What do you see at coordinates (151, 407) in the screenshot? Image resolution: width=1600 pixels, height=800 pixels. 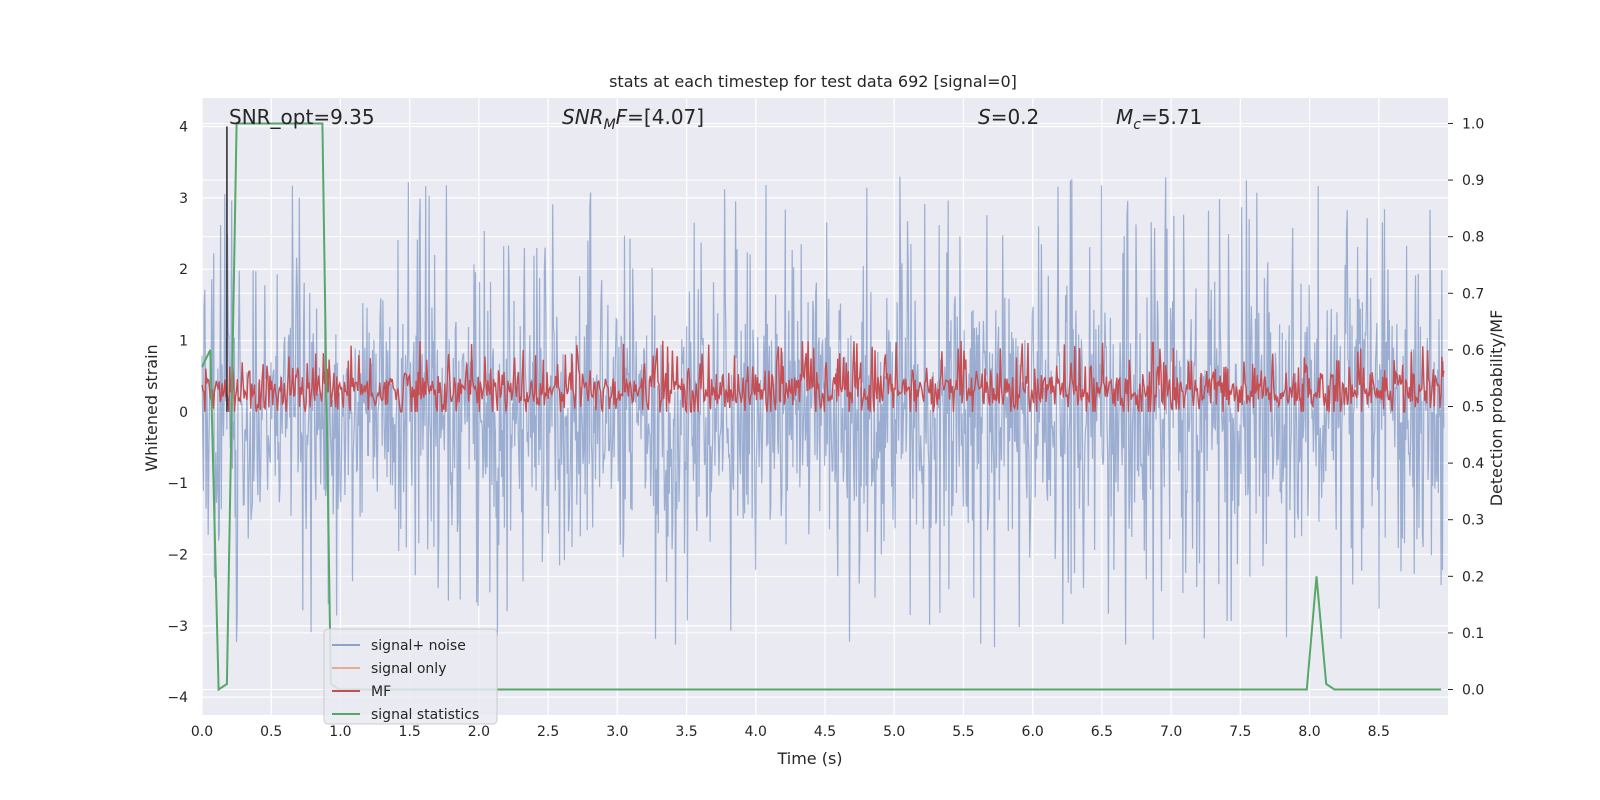 I see `y-axis-title: Whitened strain` at bounding box center [151, 407].